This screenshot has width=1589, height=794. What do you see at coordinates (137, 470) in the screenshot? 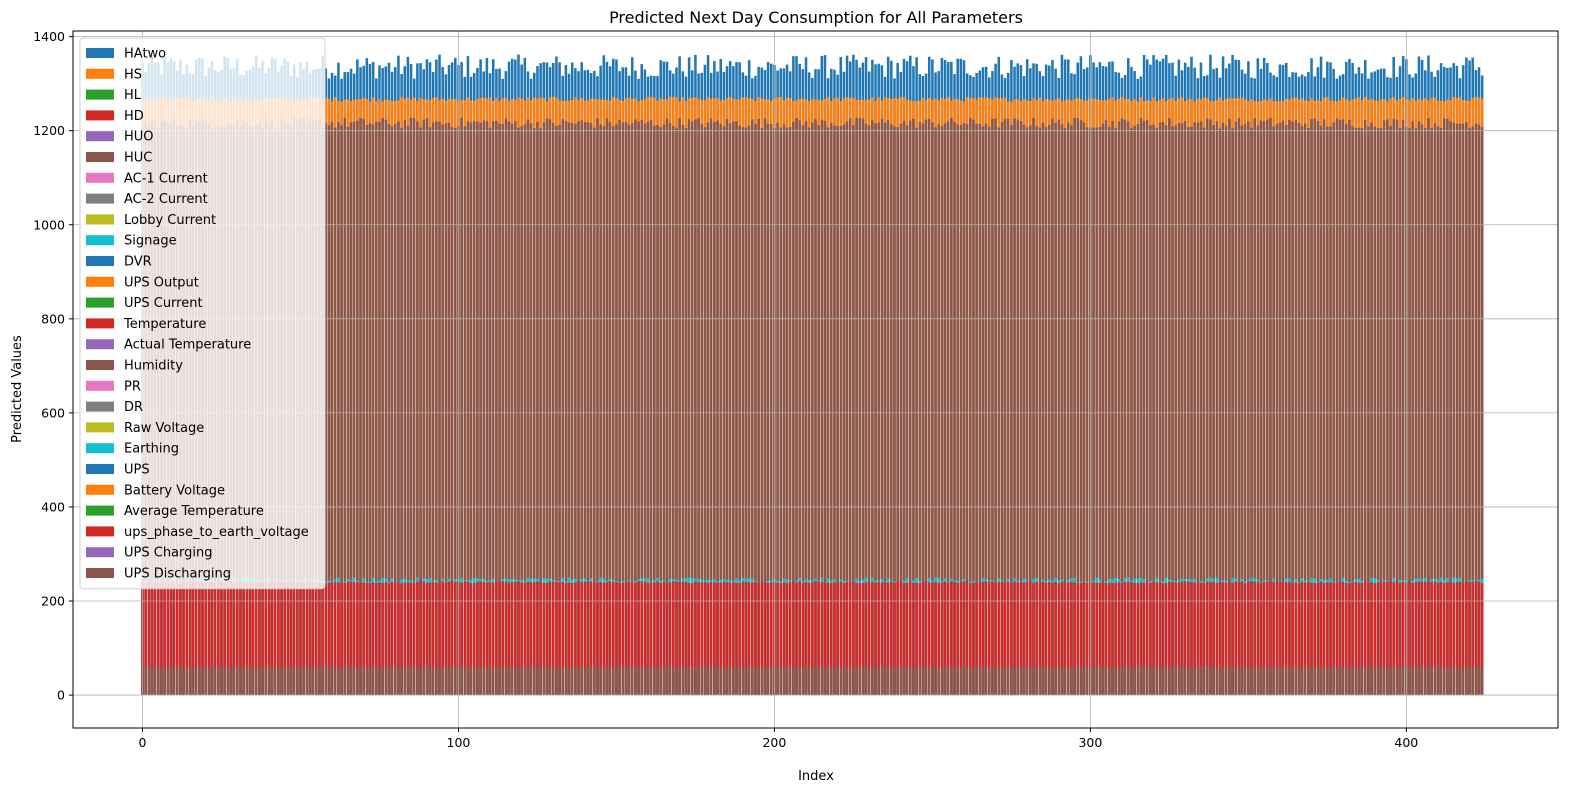
I see `legend-label: UPS` at bounding box center [137, 470].